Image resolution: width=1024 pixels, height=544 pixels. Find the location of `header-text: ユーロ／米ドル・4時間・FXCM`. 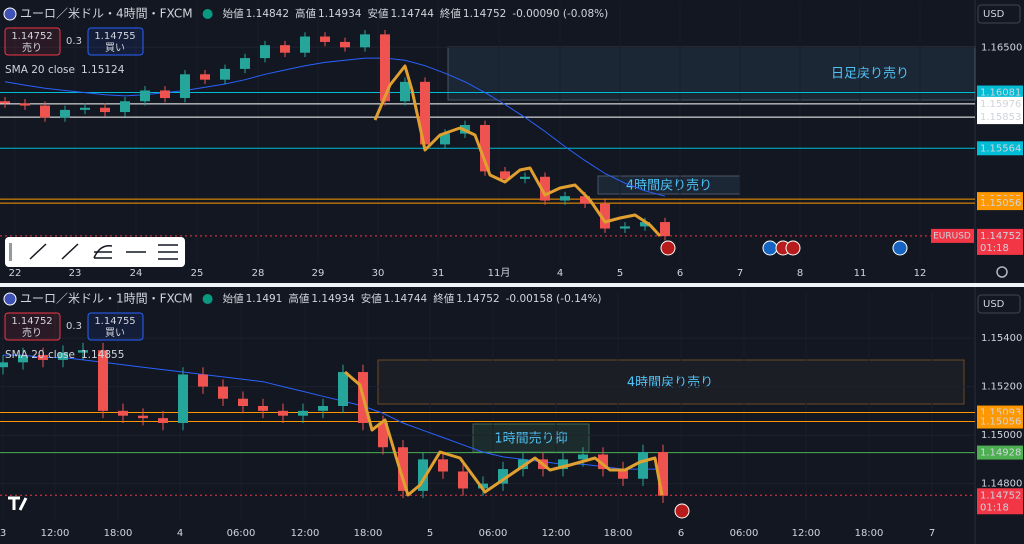

header-text: ユーロ／米ドル・4時間・FXCM is located at coordinates (106, 14).